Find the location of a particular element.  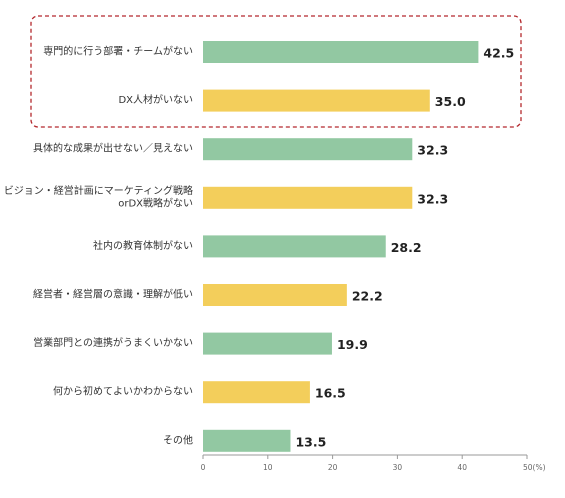

x-axis: 0 10 20 30 40 50(%) is located at coordinates (373, 463).